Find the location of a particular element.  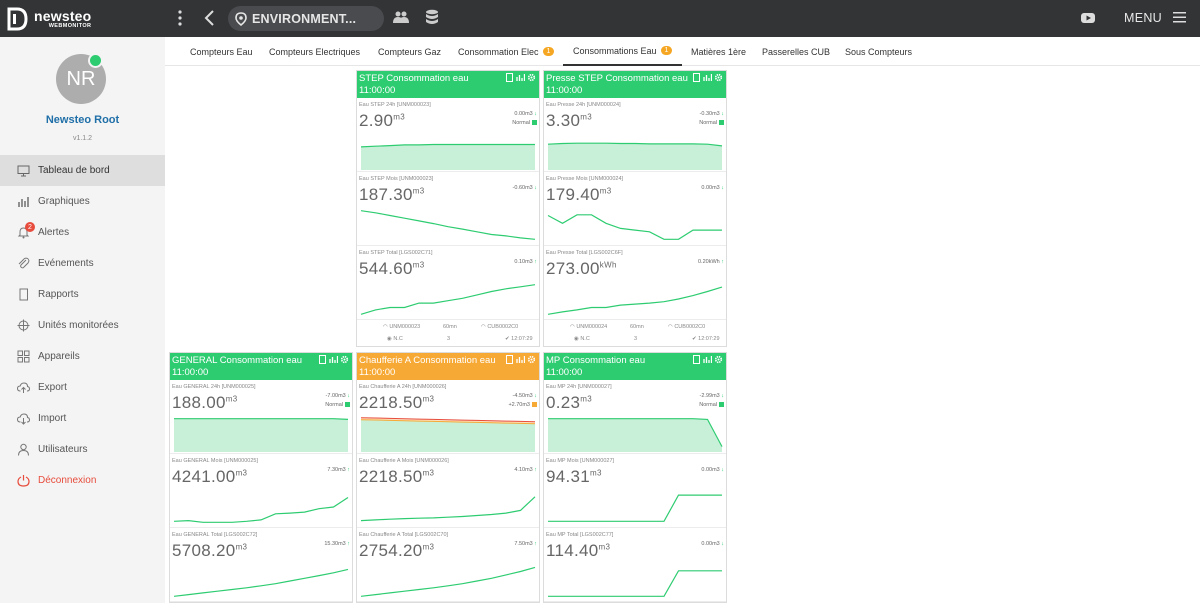

tab-compteurs-electriques: Compteurs Electriques is located at coordinates (314, 51).